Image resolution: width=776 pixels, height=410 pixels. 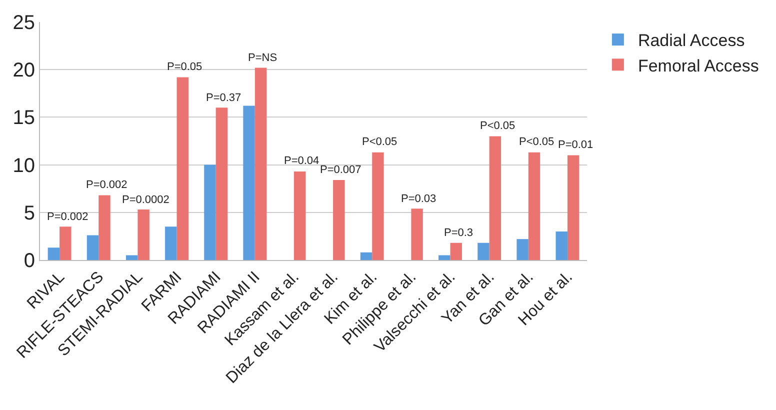 I want to click on y-tick-label: 20, so click(x=23, y=71).